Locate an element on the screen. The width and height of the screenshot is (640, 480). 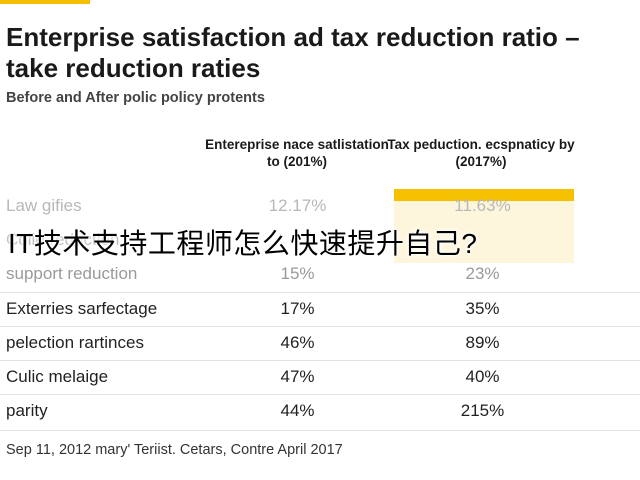
row-value-after: 35% is located at coordinates (482, 308).